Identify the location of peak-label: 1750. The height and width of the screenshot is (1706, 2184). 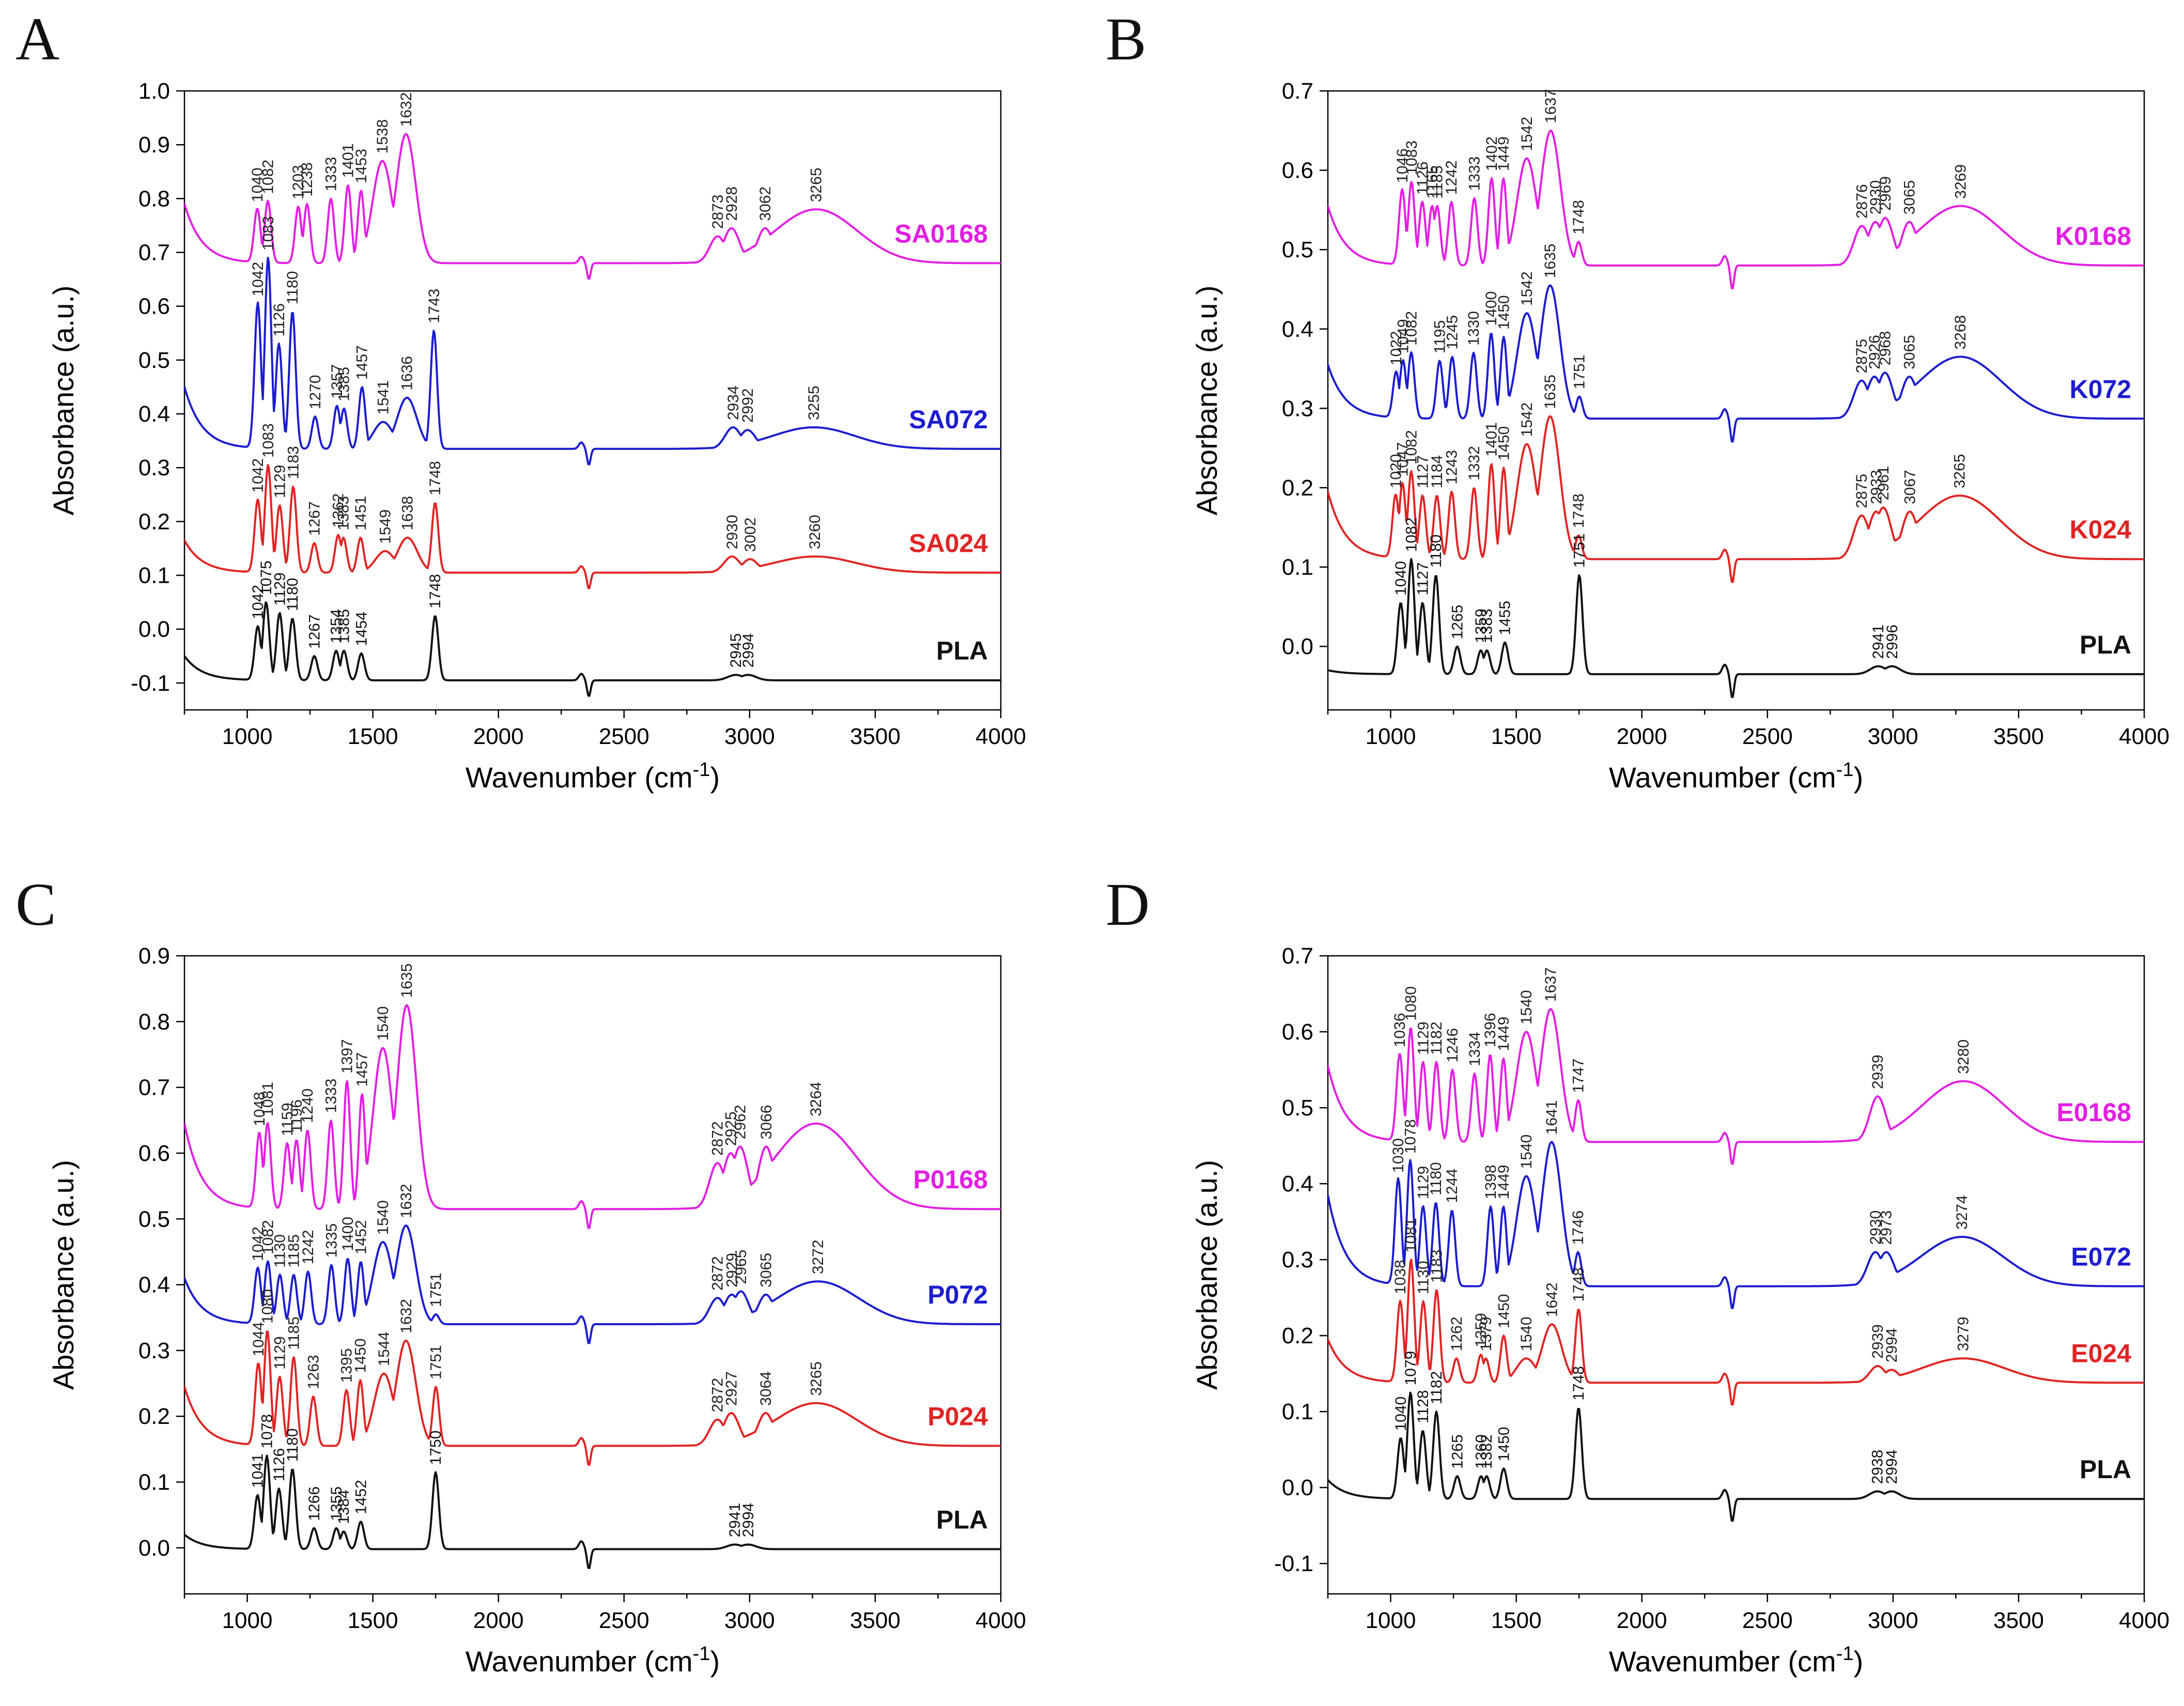
(435, 1448).